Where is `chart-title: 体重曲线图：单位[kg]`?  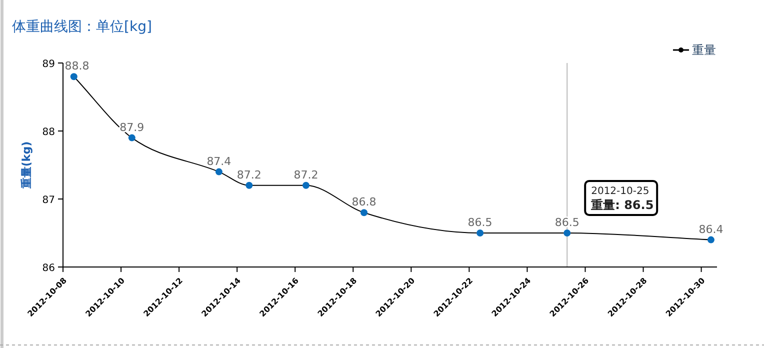 chart-title: 体重曲线图：单位[kg] is located at coordinates (82, 27).